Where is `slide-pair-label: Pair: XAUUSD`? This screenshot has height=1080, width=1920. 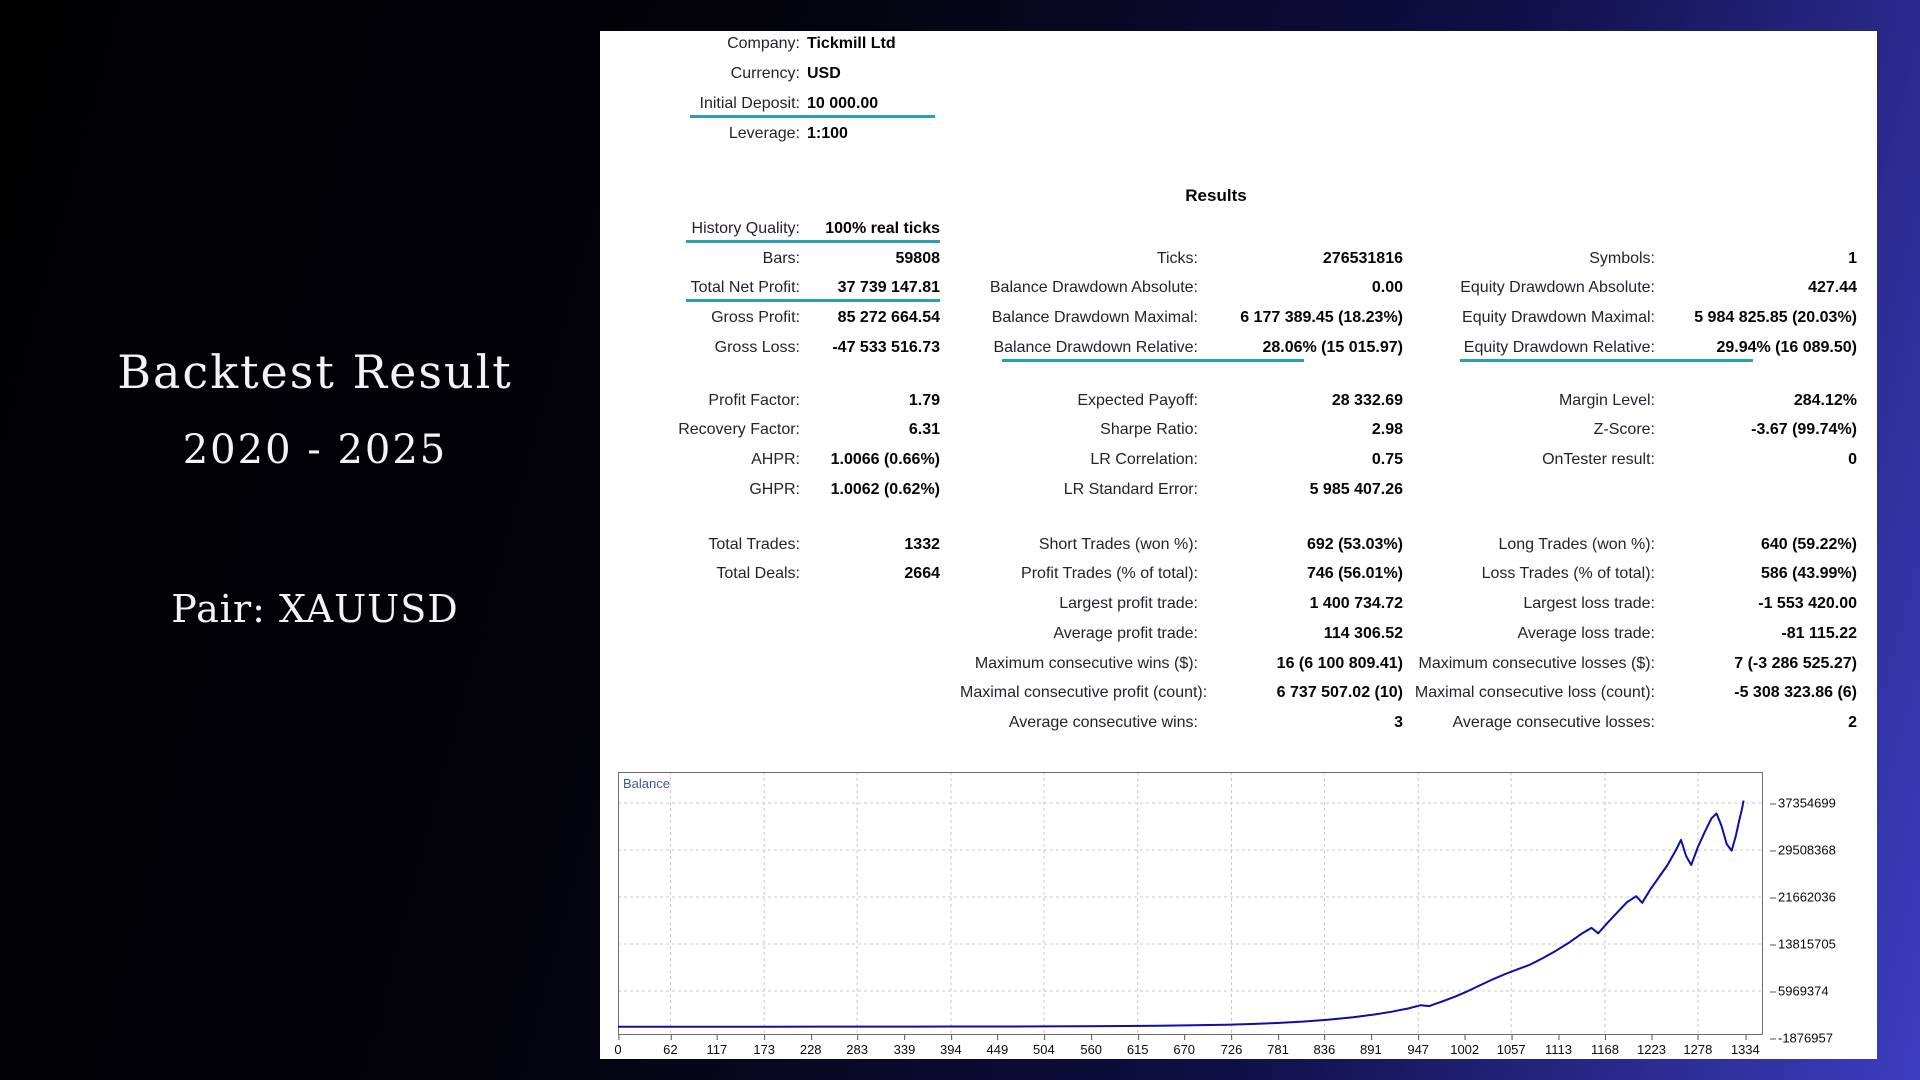
slide-pair-label: Pair: XAUUSD is located at coordinates (315, 609).